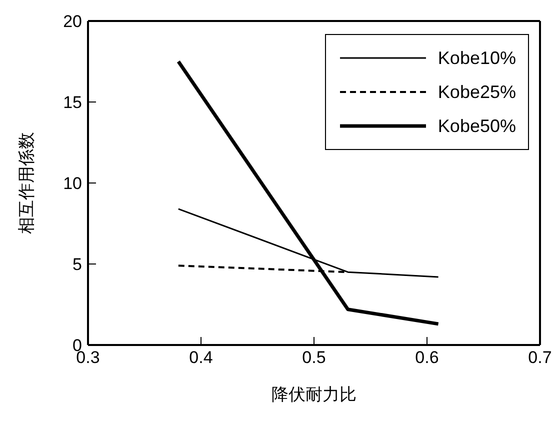  Describe the element at coordinates (77, 264) in the screenshot. I see `y-tick-label: 5` at that location.